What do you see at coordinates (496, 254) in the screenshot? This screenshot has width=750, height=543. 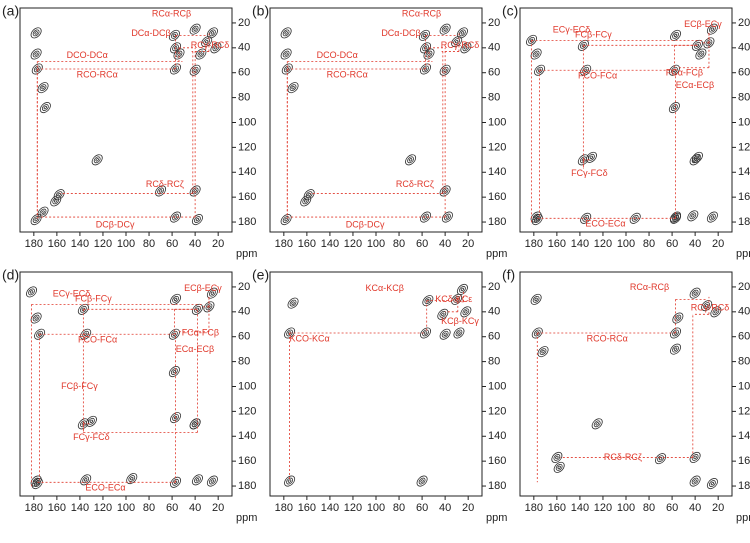 I see `x-axis-label: ppm` at bounding box center [496, 254].